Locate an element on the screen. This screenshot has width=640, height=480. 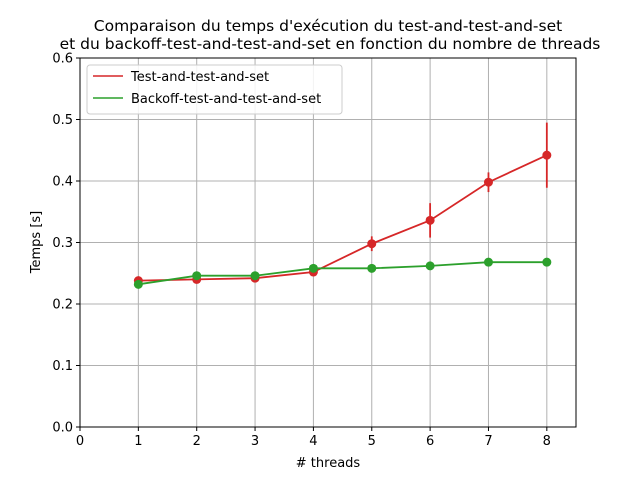
series-backoff-test-and-test-and-set is located at coordinates (342, 273).